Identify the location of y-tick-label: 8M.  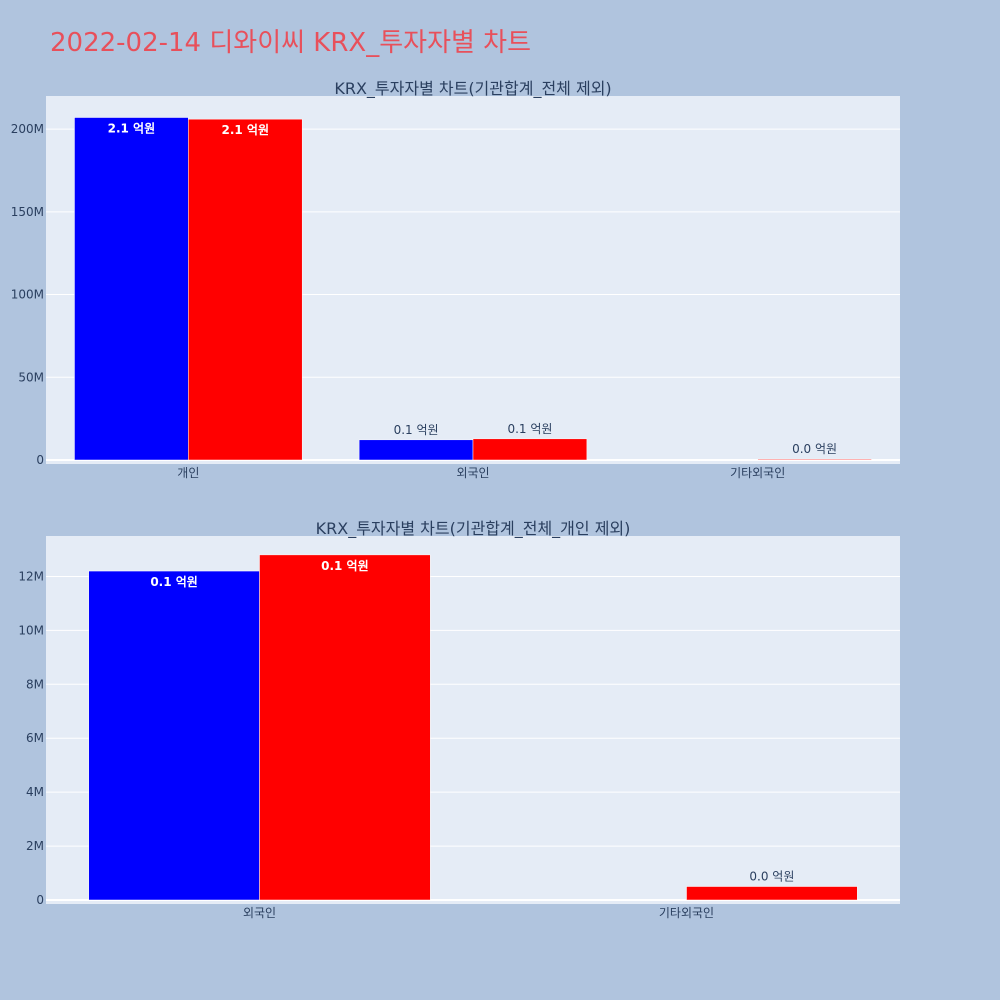
(35, 684).